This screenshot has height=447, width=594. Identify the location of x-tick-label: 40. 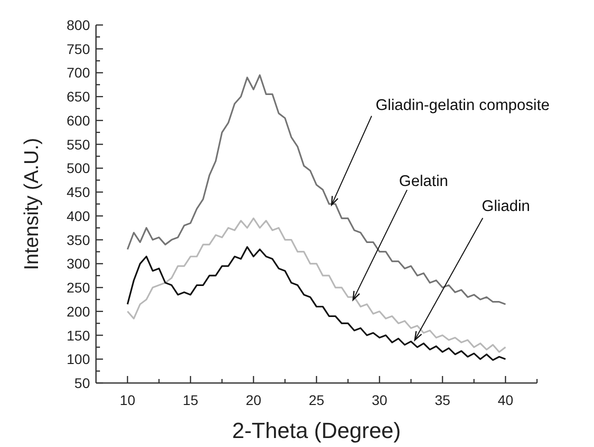
(506, 400).